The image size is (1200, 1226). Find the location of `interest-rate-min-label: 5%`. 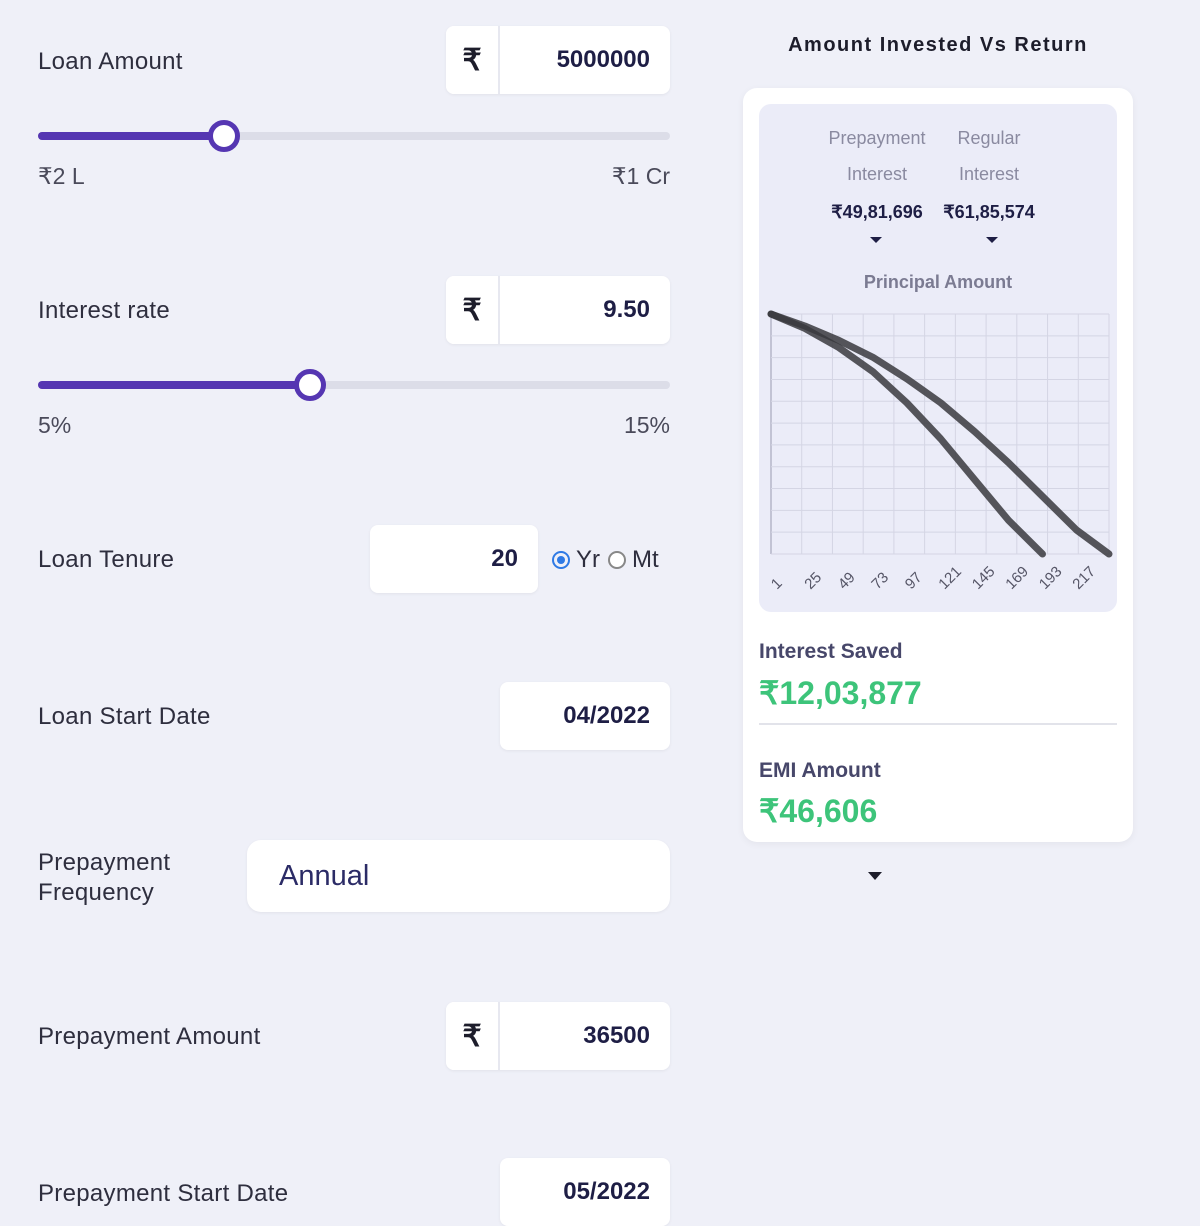

interest-rate-min-label: 5% is located at coordinates (55, 425).